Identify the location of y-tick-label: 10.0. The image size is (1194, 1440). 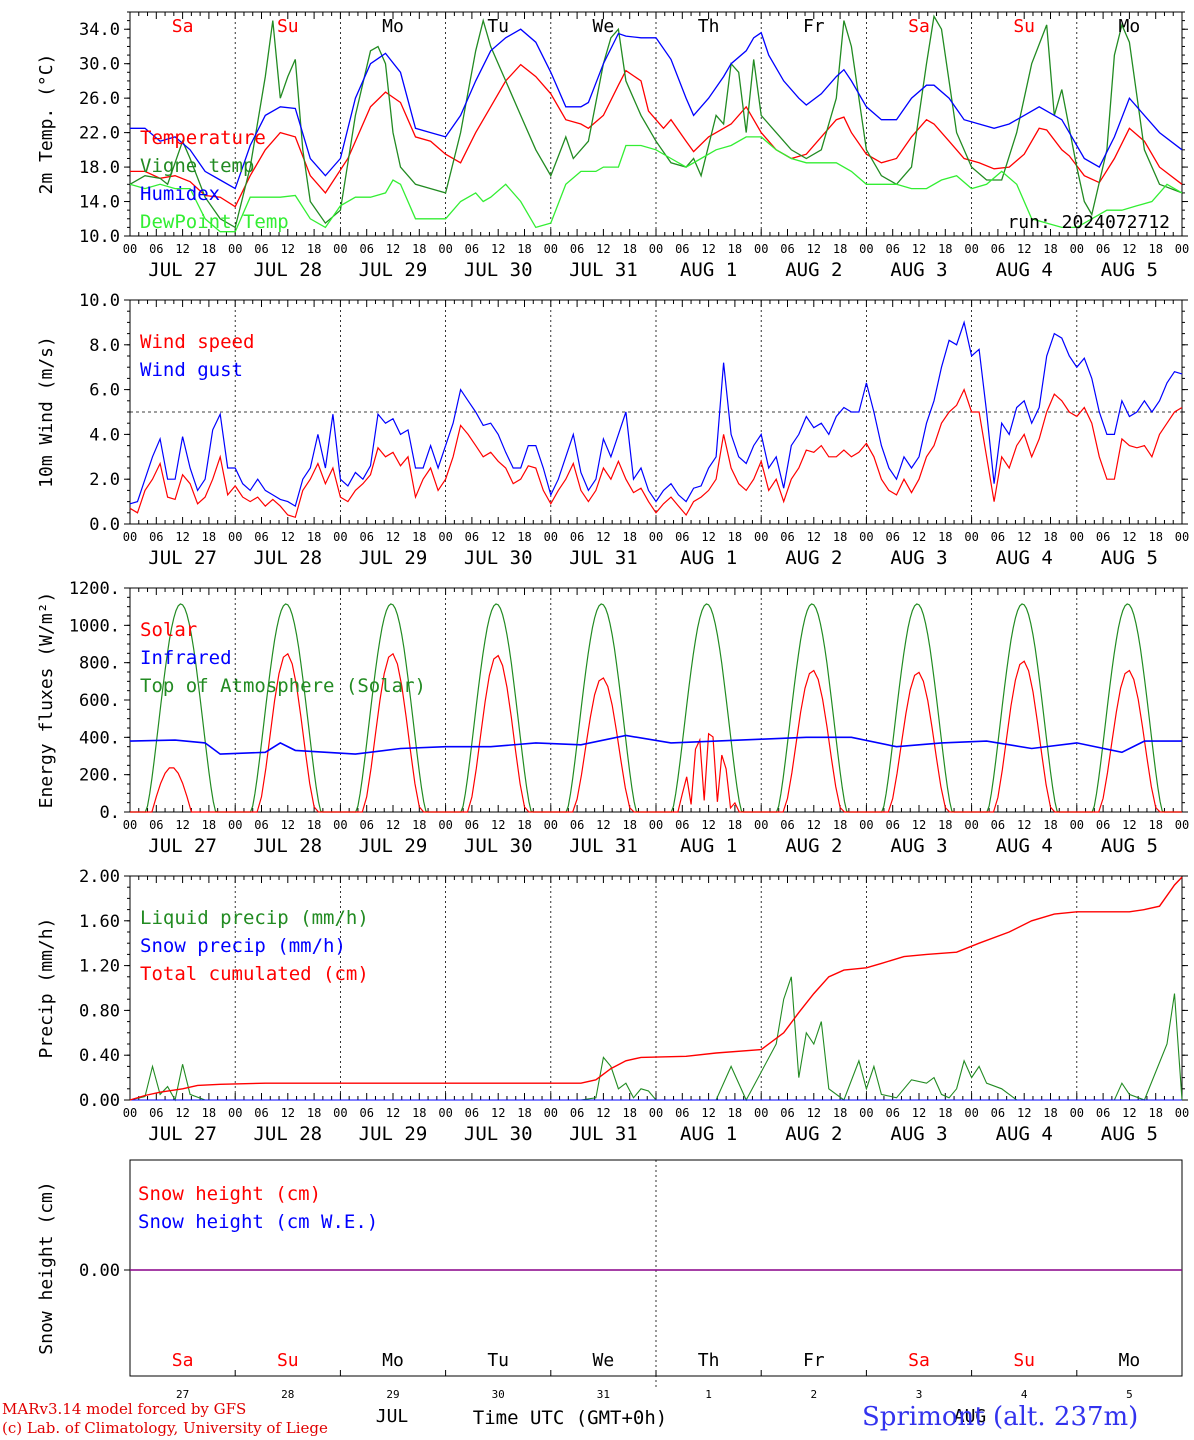
(99, 301).